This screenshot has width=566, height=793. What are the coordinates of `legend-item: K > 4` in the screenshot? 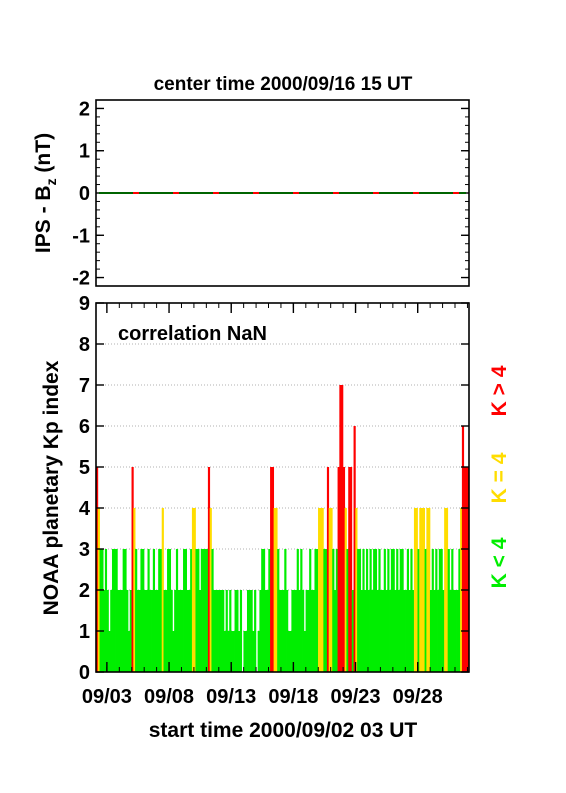 It's located at (499, 390).